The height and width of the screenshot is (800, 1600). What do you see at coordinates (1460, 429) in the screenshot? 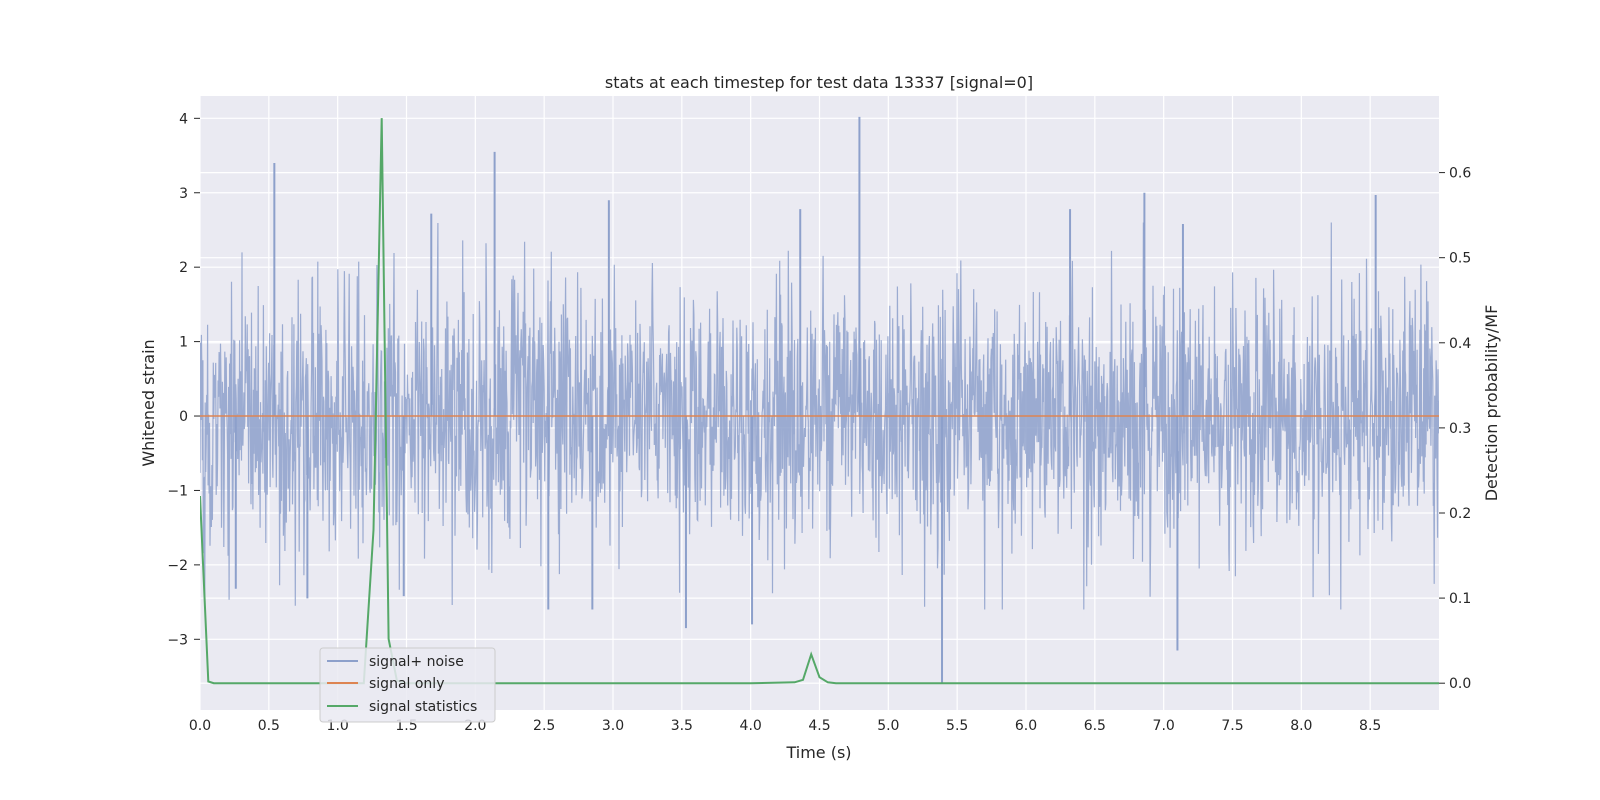
I see `y2-tick-label: 0.3` at bounding box center [1460, 429].